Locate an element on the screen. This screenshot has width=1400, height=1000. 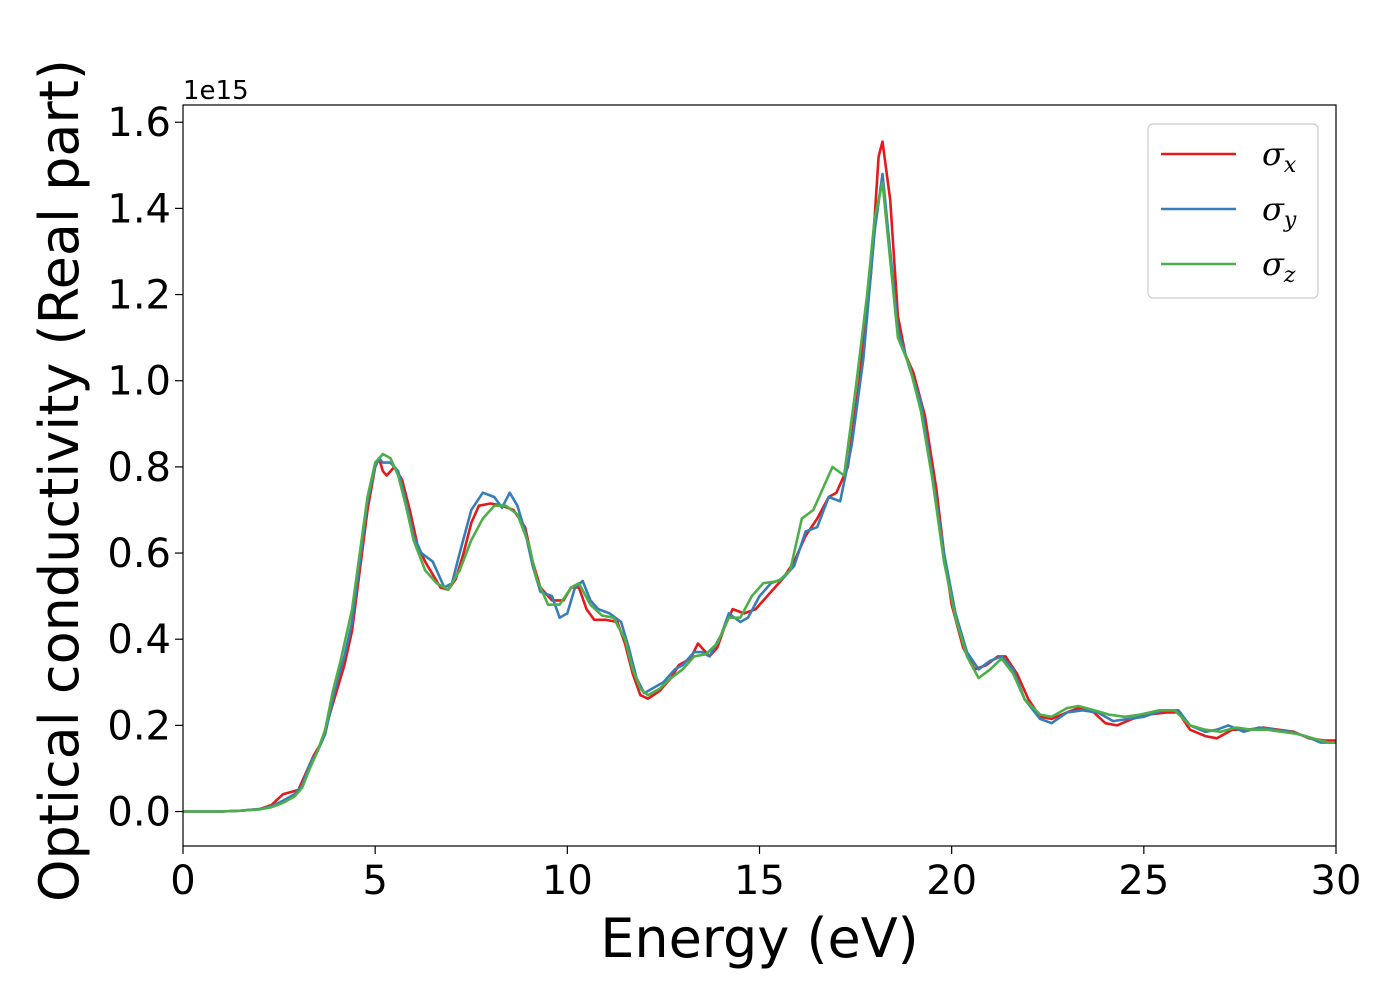
x-tick-label: 15 is located at coordinates (759, 881).